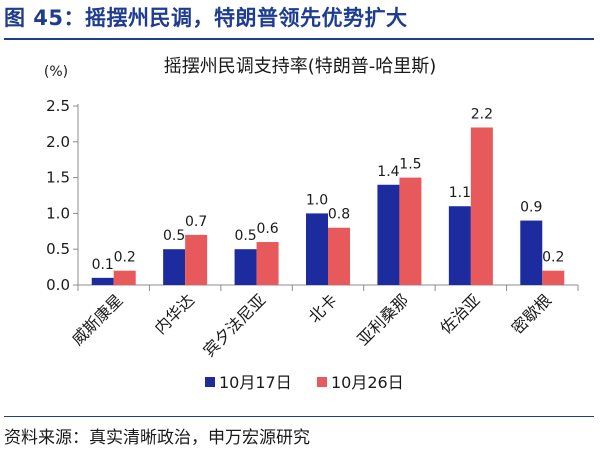  What do you see at coordinates (299, 416) in the screenshot?
I see `source-divider` at bounding box center [299, 416].